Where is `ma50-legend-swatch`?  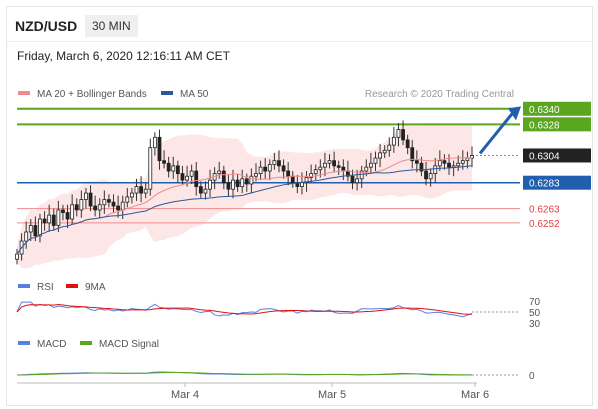
ma50-legend-swatch is located at coordinates (167, 93).